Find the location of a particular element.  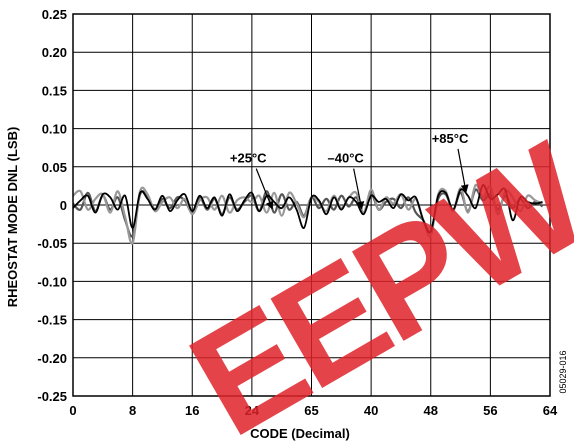

x-tick-label: 65 is located at coordinates (311, 410).